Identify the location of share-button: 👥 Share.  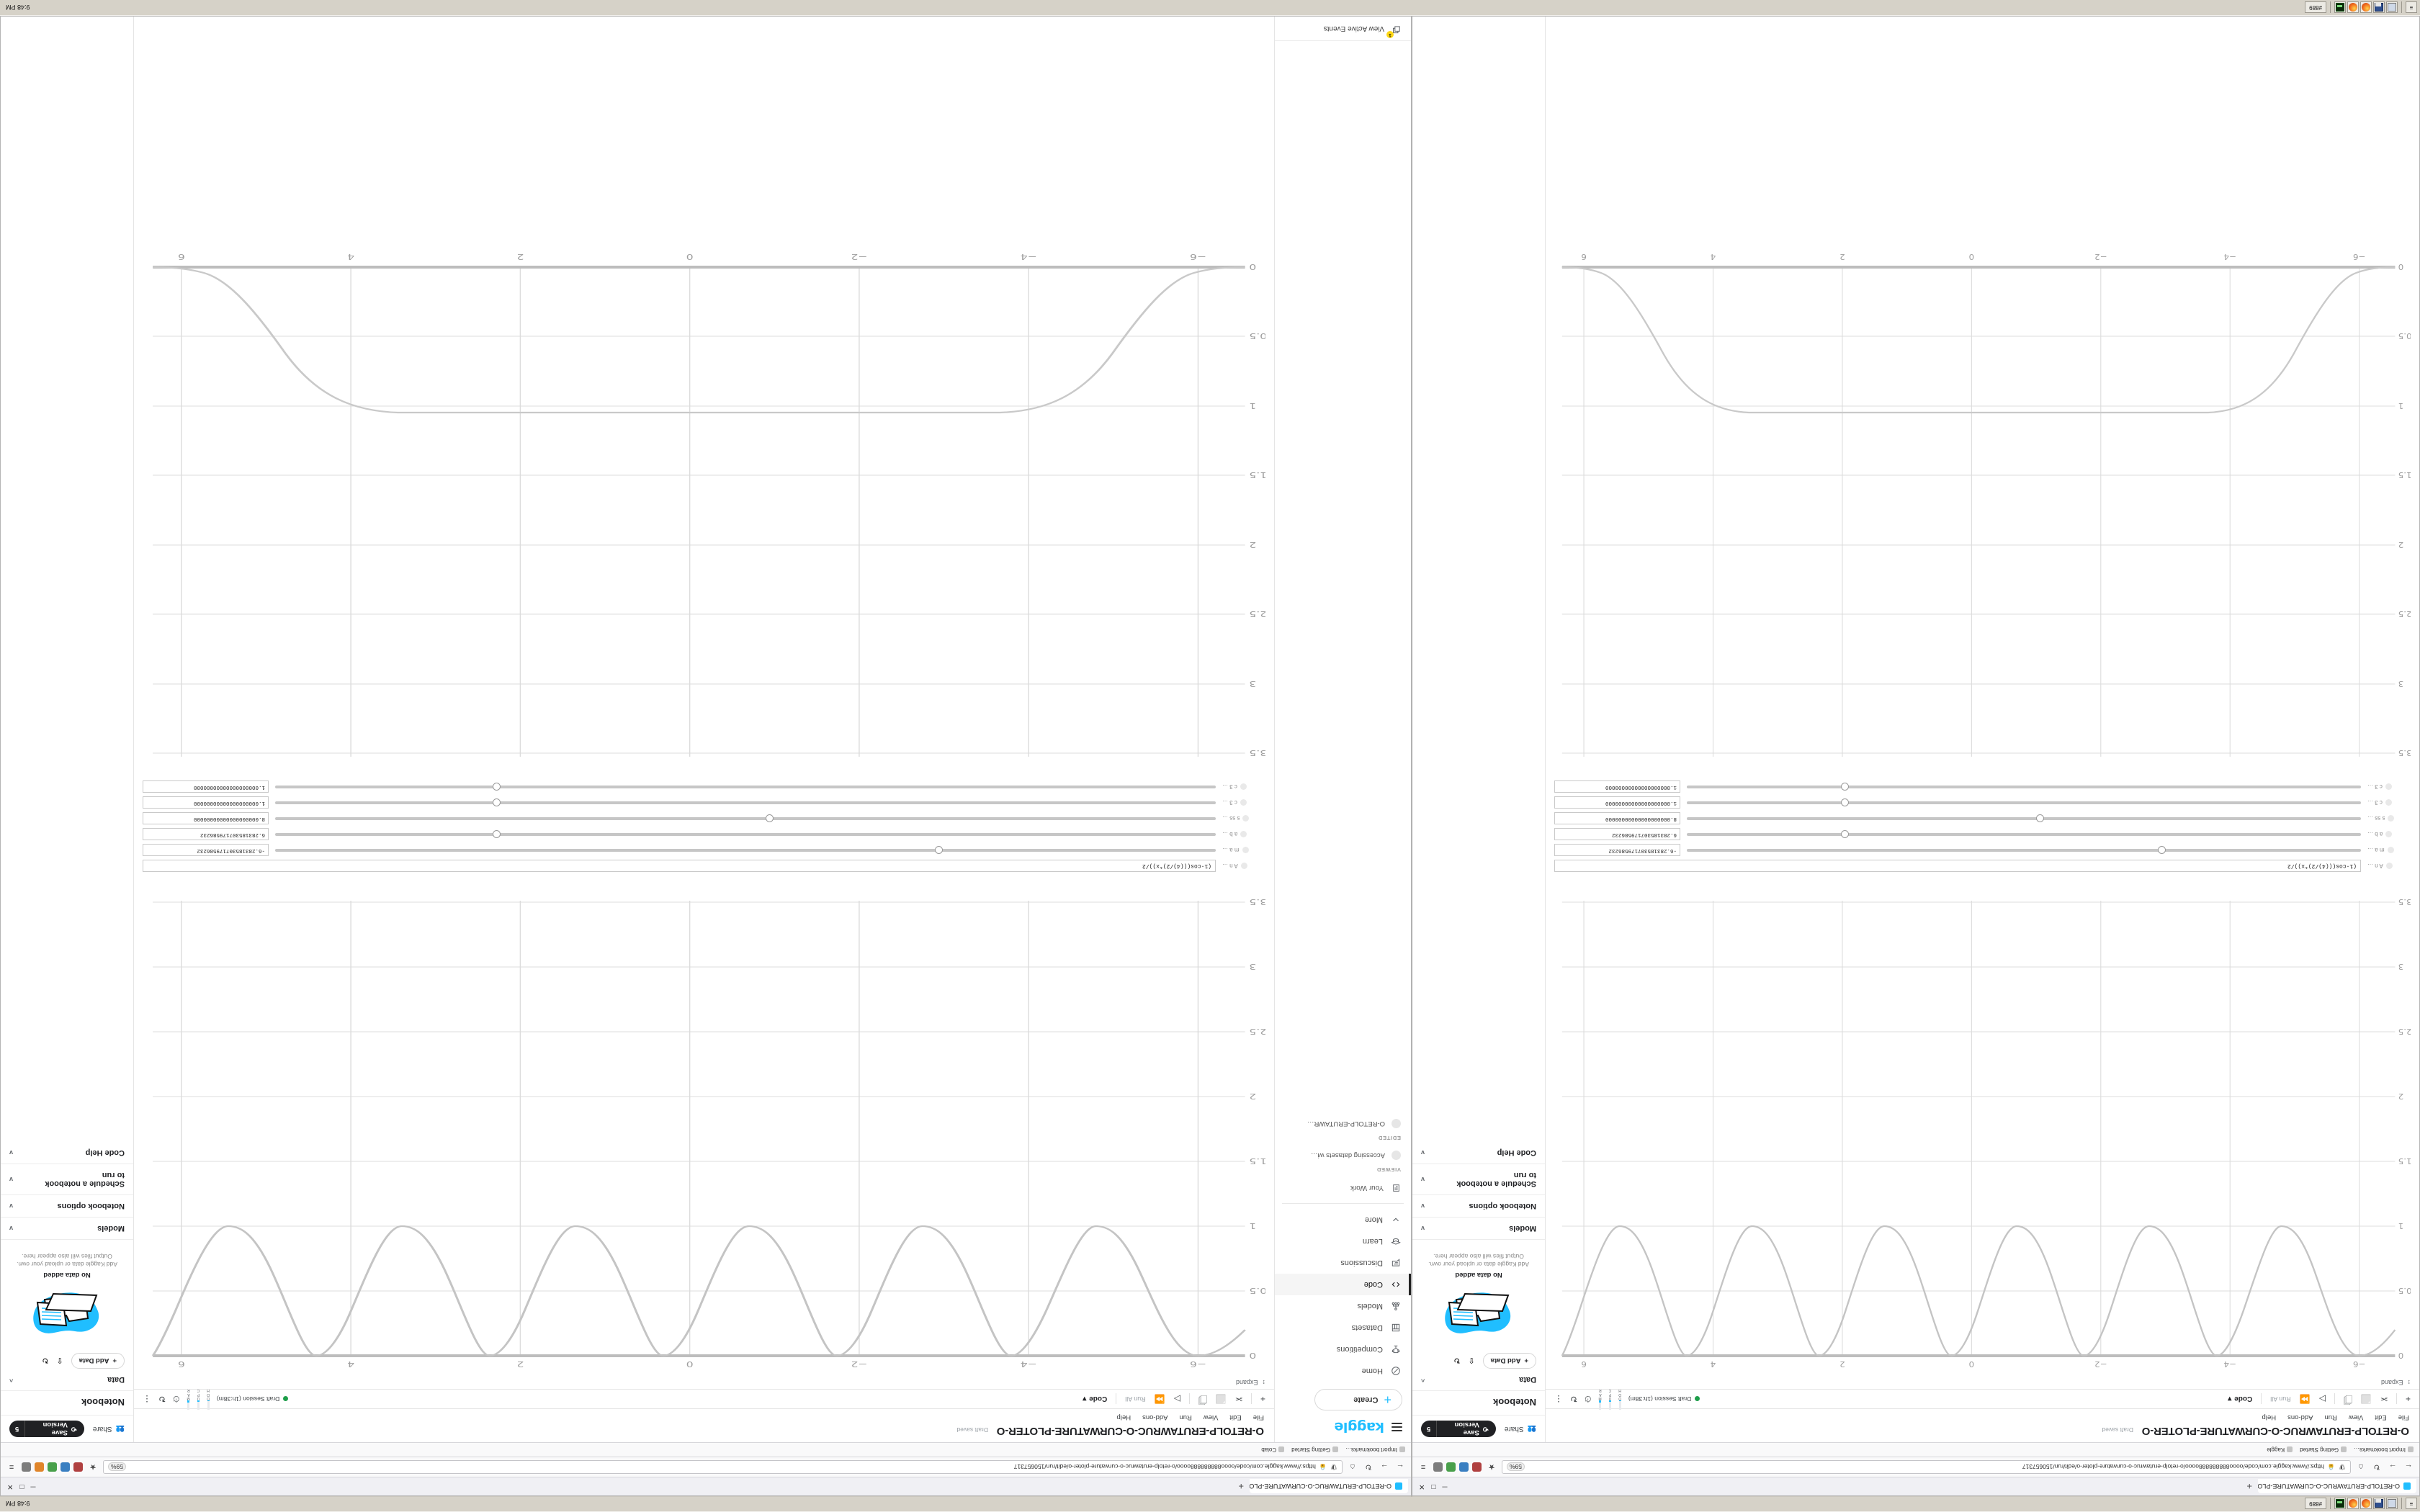
(109, 1429).